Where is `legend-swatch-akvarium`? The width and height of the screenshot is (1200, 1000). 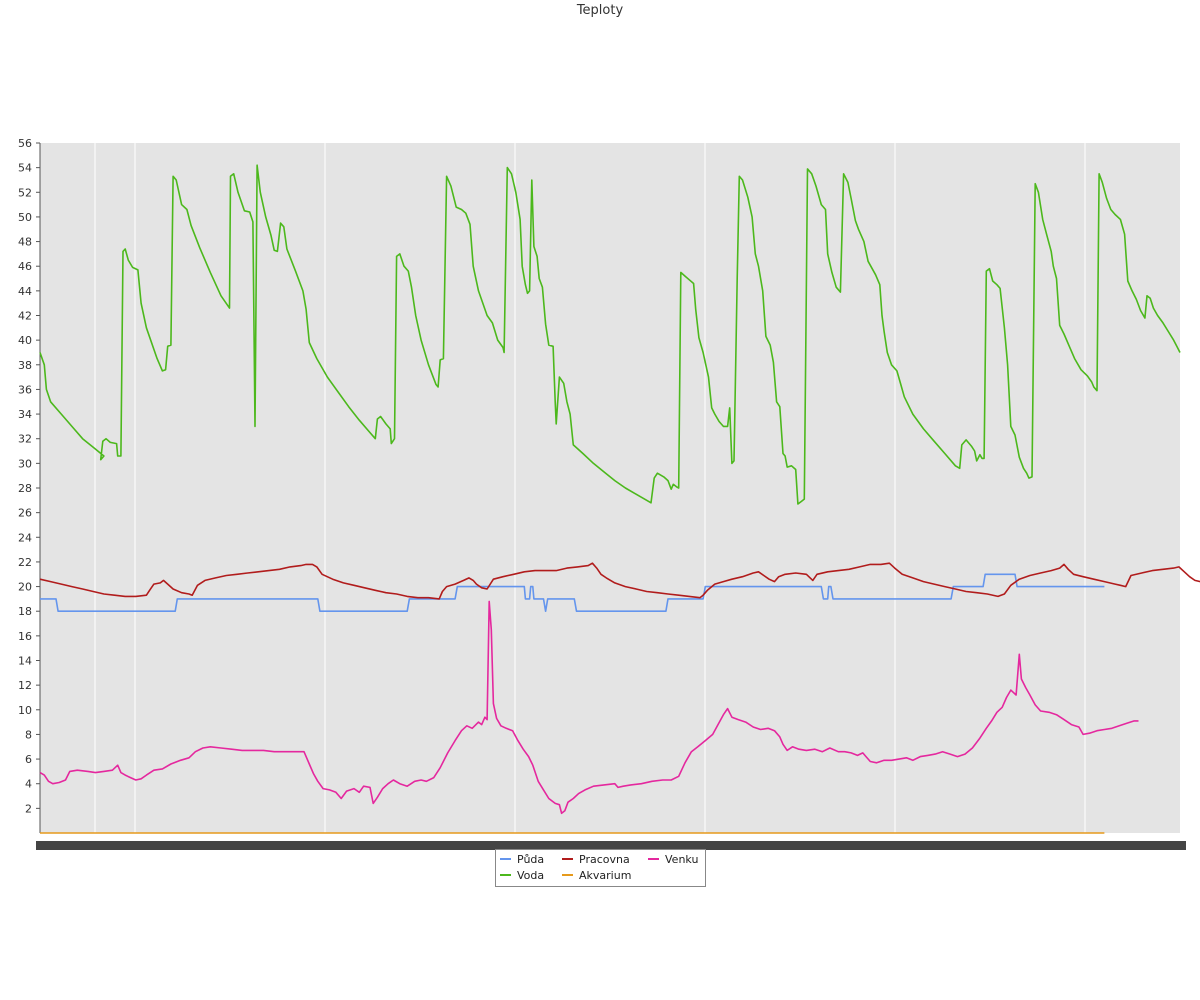
legend-swatch-akvarium is located at coordinates (567, 875).